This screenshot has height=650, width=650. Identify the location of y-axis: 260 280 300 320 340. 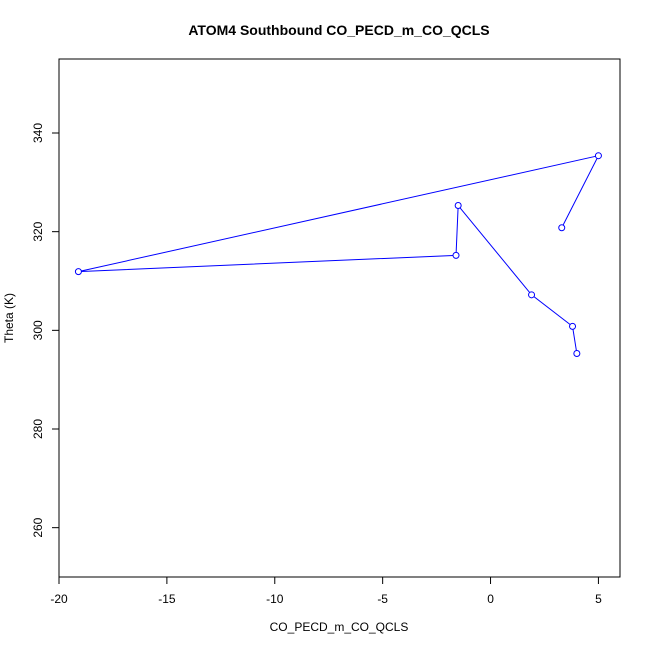
(45, 330).